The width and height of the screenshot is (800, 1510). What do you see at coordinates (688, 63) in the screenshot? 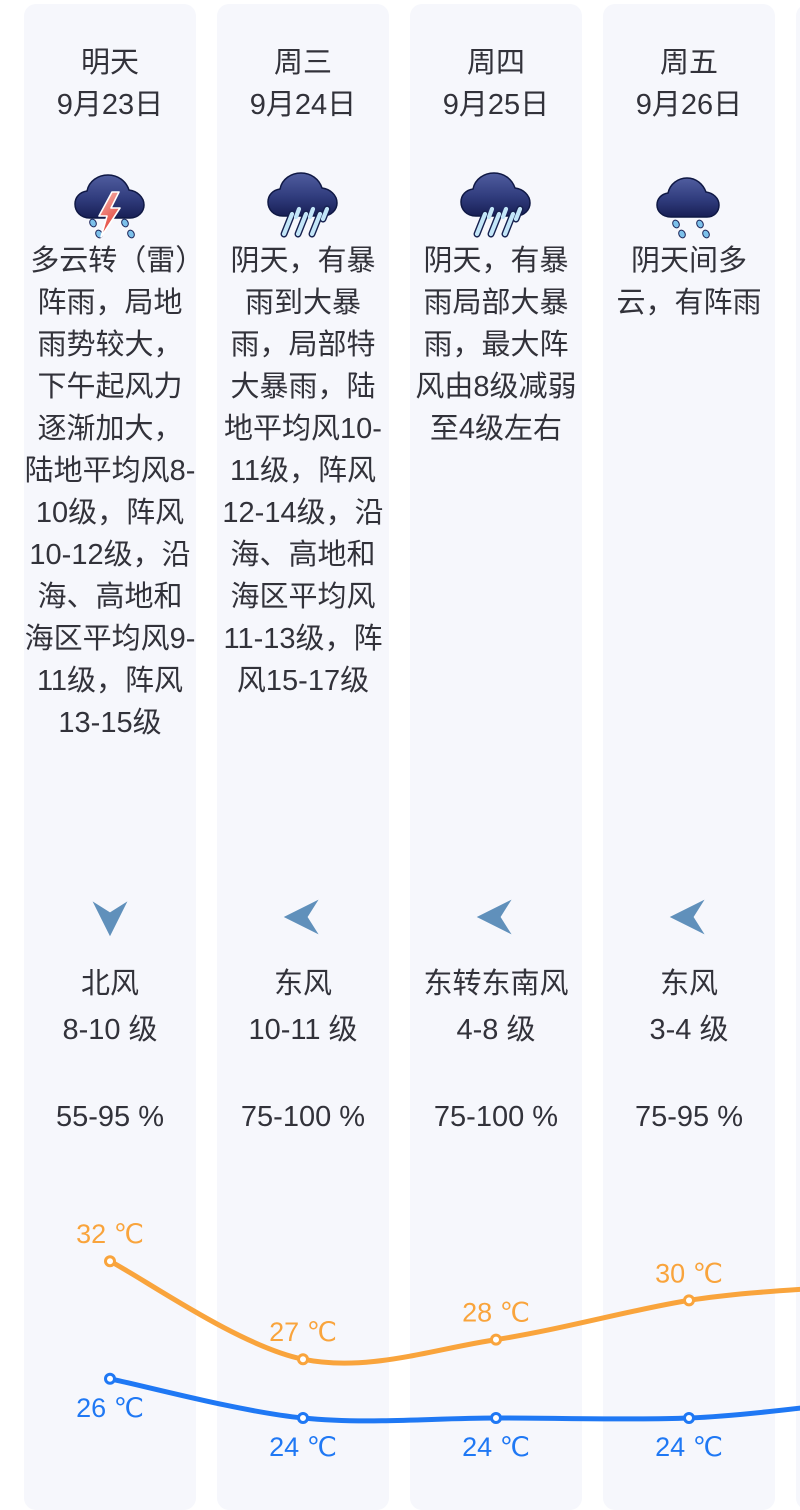
I see `day-name: 周五` at bounding box center [688, 63].